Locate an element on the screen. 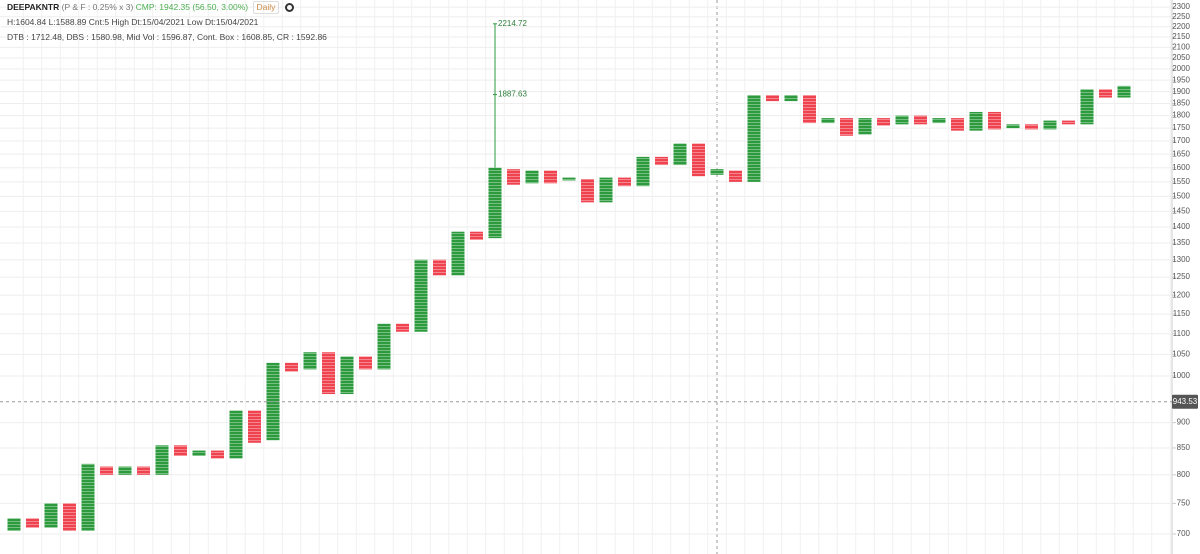 This screenshot has height=554, width=1200. settings-icon is located at coordinates (289, 8).